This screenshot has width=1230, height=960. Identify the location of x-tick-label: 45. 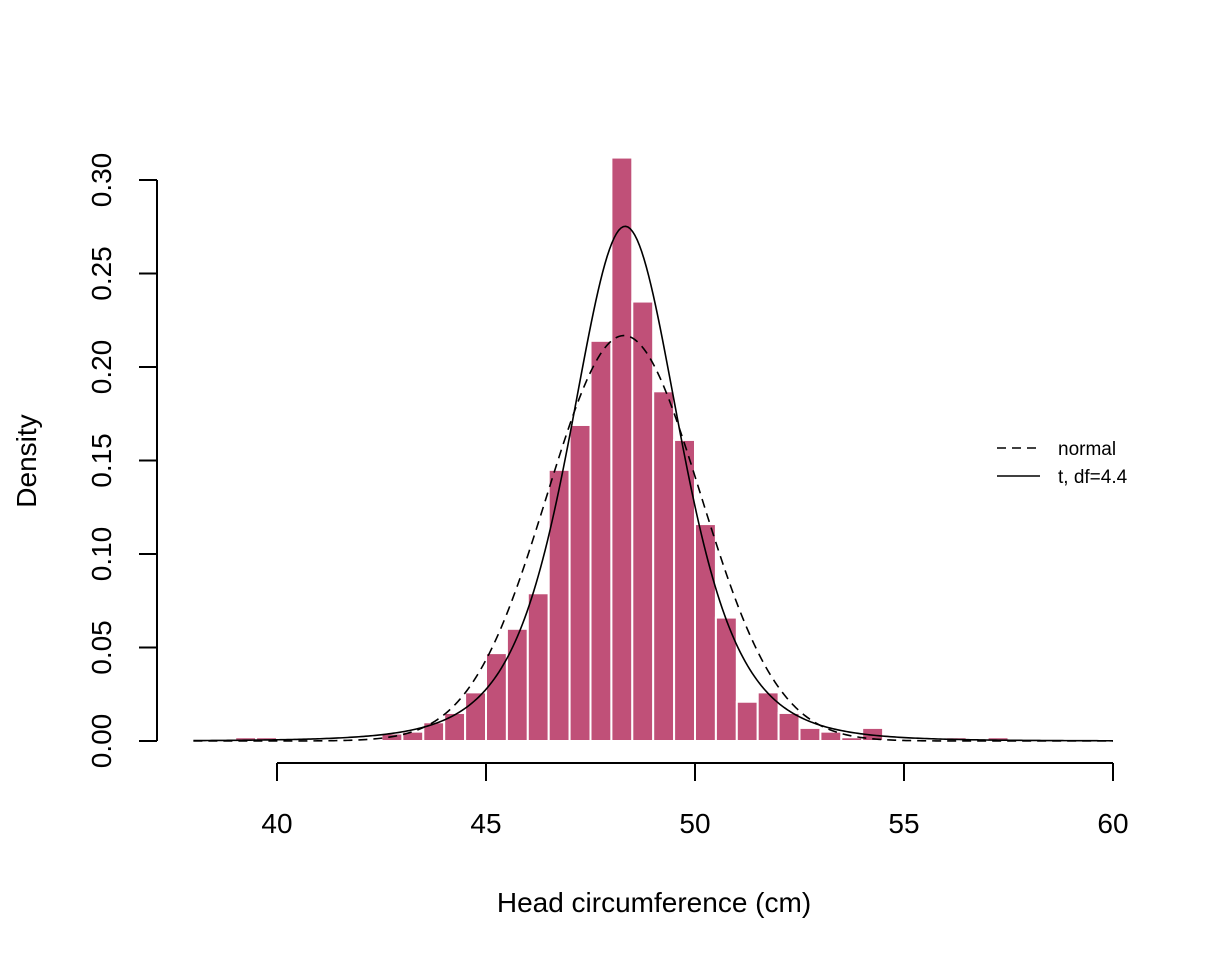
(485, 823).